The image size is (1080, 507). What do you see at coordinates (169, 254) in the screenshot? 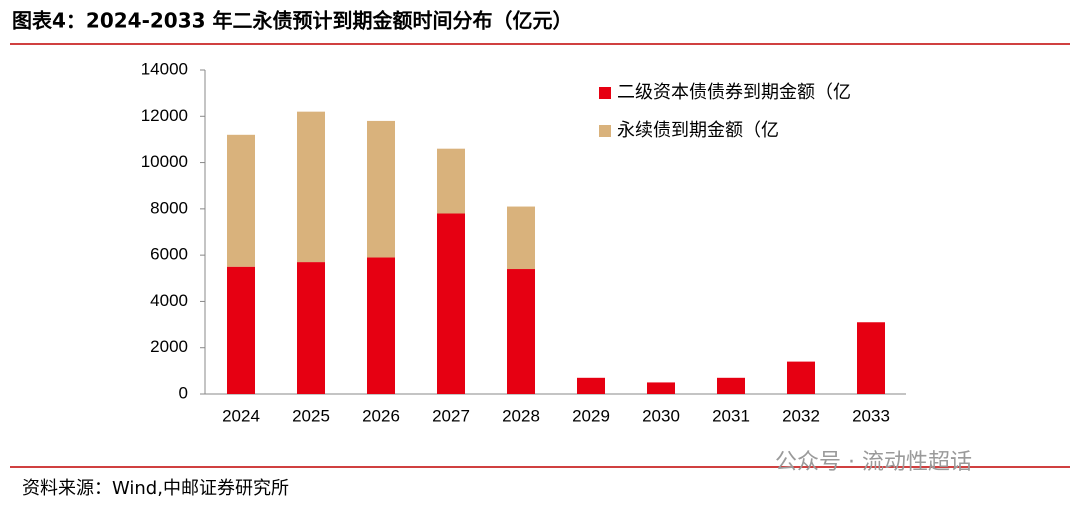
I see `y-tick-label: 6000` at bounding box center [169, 254].